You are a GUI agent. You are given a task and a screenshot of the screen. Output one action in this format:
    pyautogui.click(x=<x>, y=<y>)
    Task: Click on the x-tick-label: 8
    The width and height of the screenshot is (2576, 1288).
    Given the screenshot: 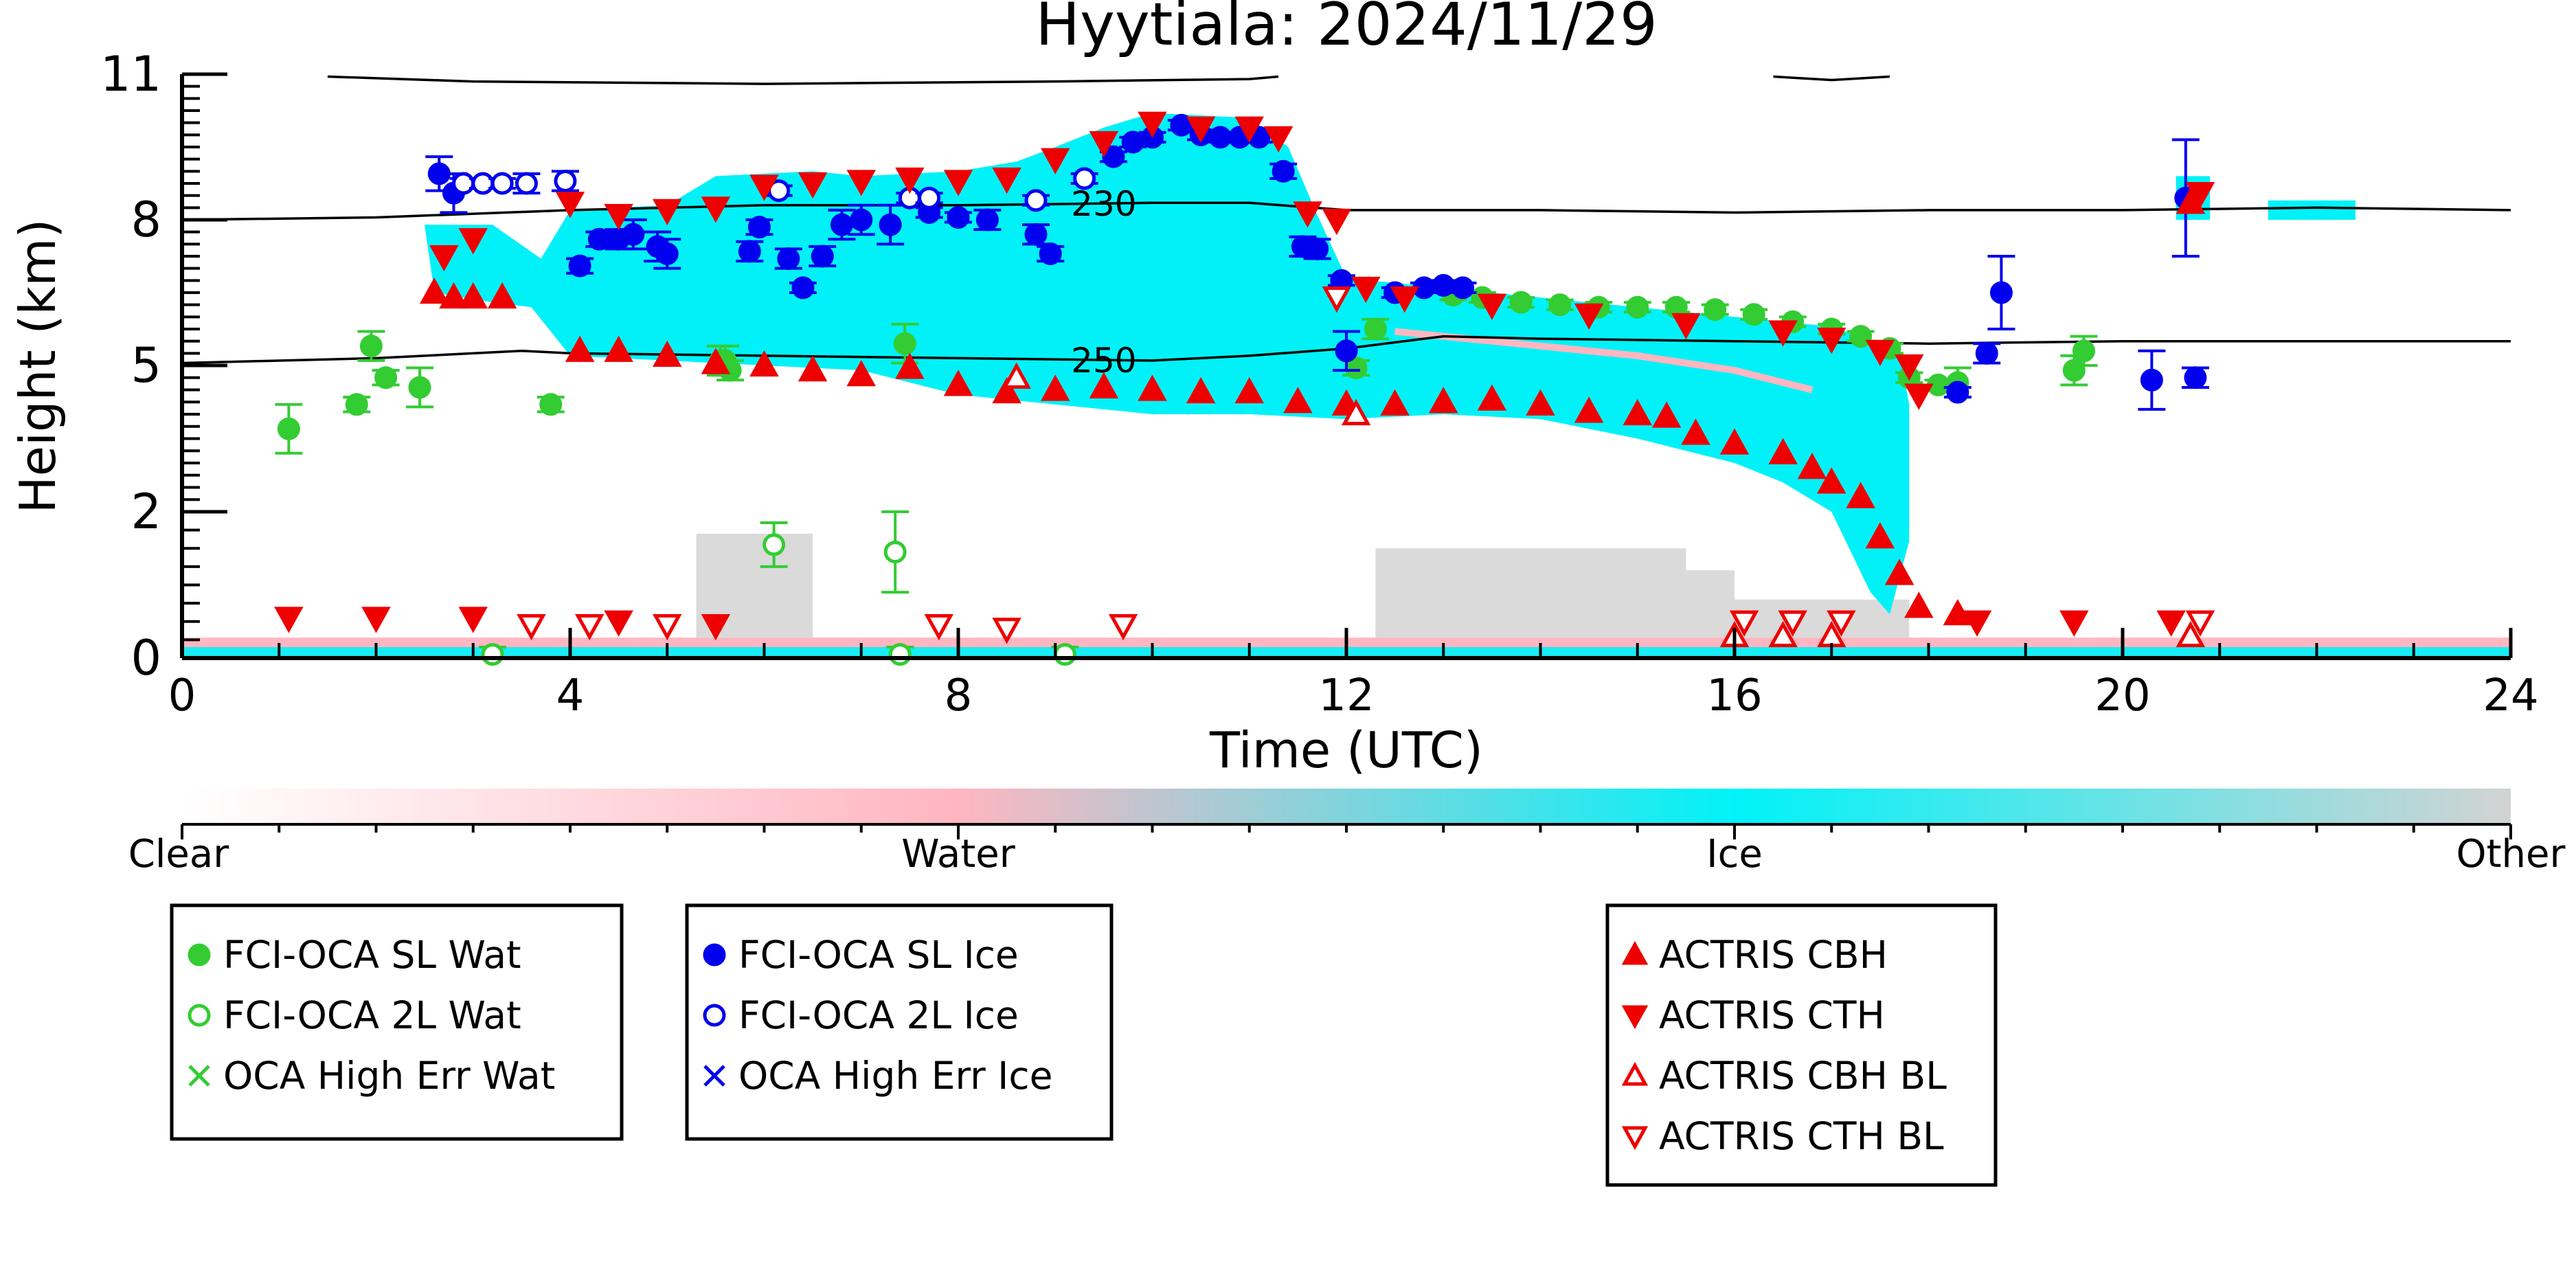 What is the action you would take?
    pyautogui.click(x=959, y=695)
    